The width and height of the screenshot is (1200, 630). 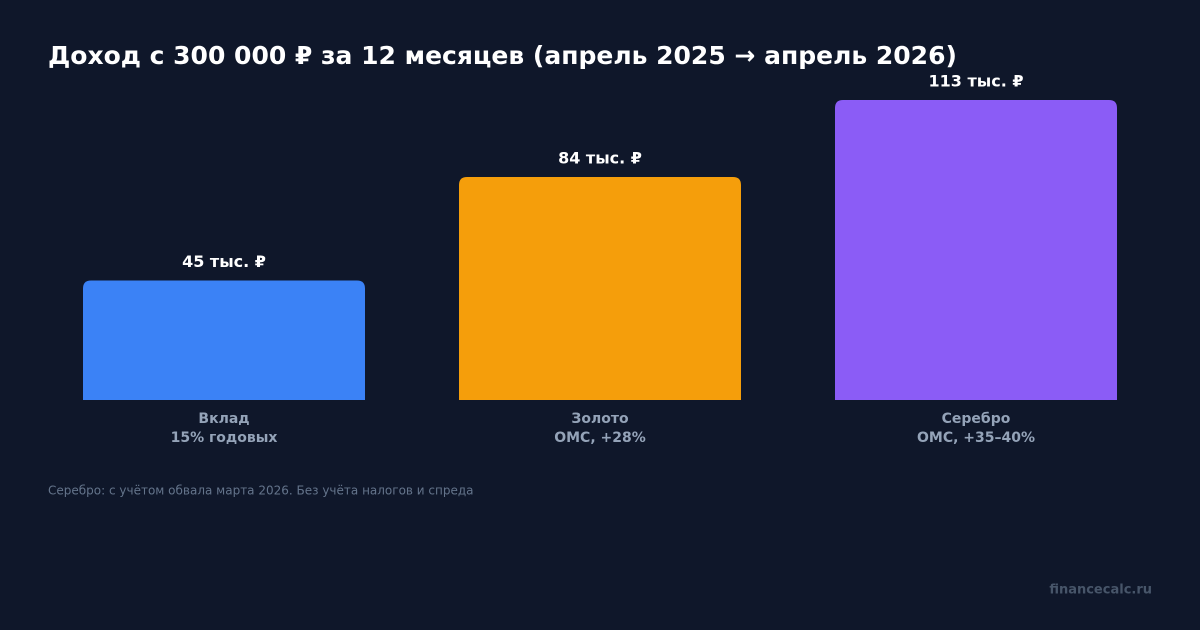 What do you see at coordinates (1100, 590) in the screenshot?
I see `source: financecalc.ru` at bounding box center [1100, 590].